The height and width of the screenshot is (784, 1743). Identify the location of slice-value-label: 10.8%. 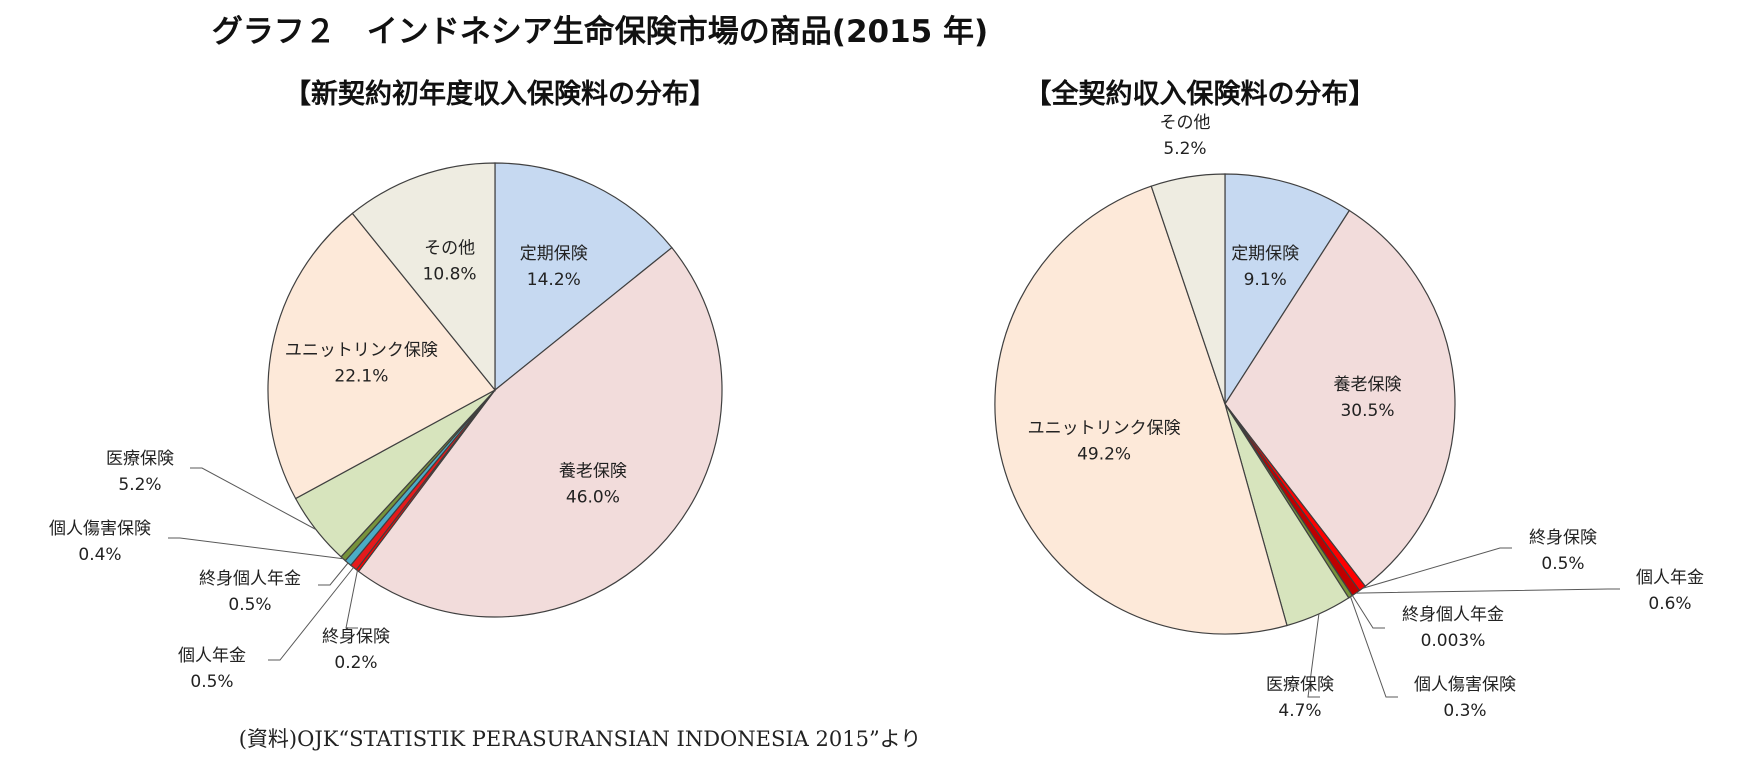
(450, 275).